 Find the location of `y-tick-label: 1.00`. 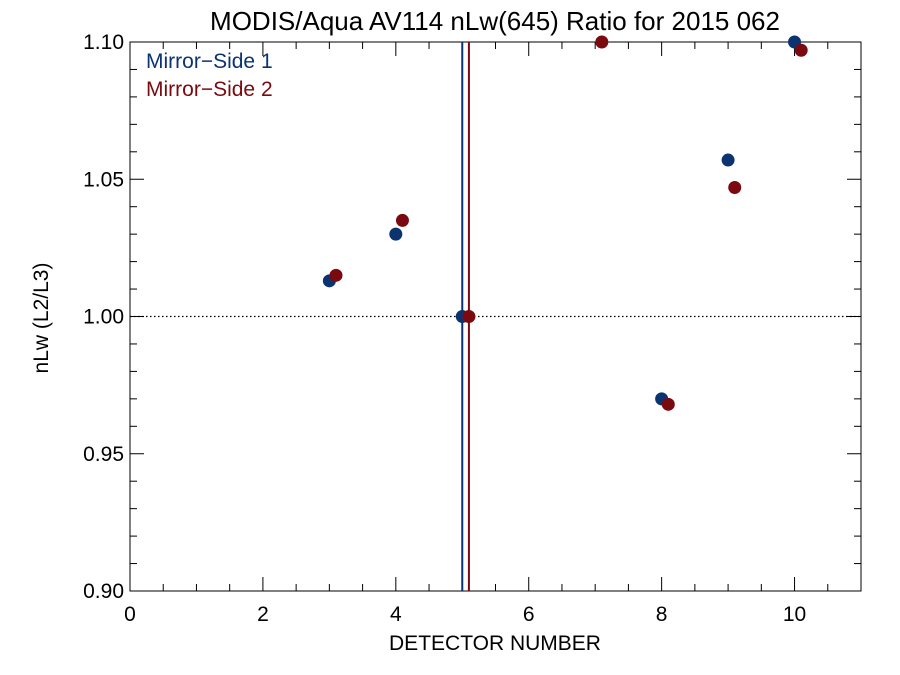

y-tick-label: 1.00 is located at coordinates (103, 317).